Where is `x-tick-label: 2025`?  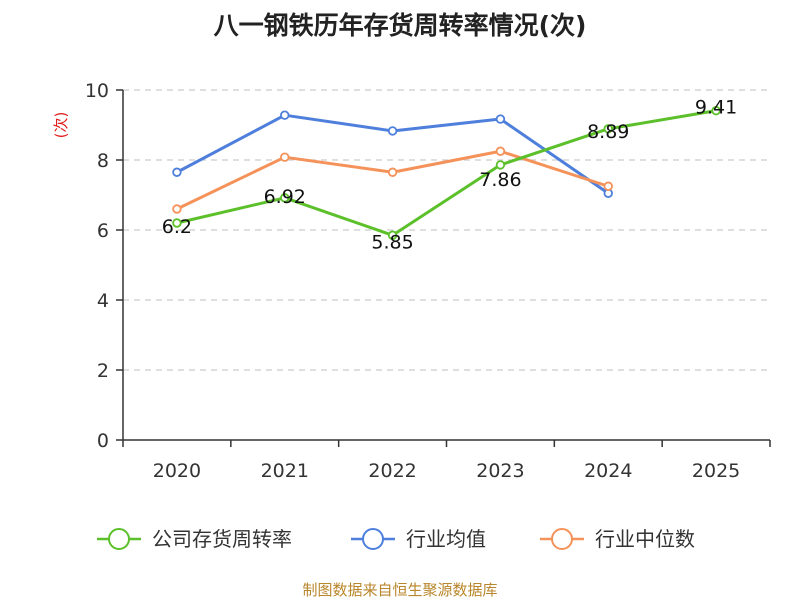
x-tick-label: 2025 is located at coordinates (716, 471).